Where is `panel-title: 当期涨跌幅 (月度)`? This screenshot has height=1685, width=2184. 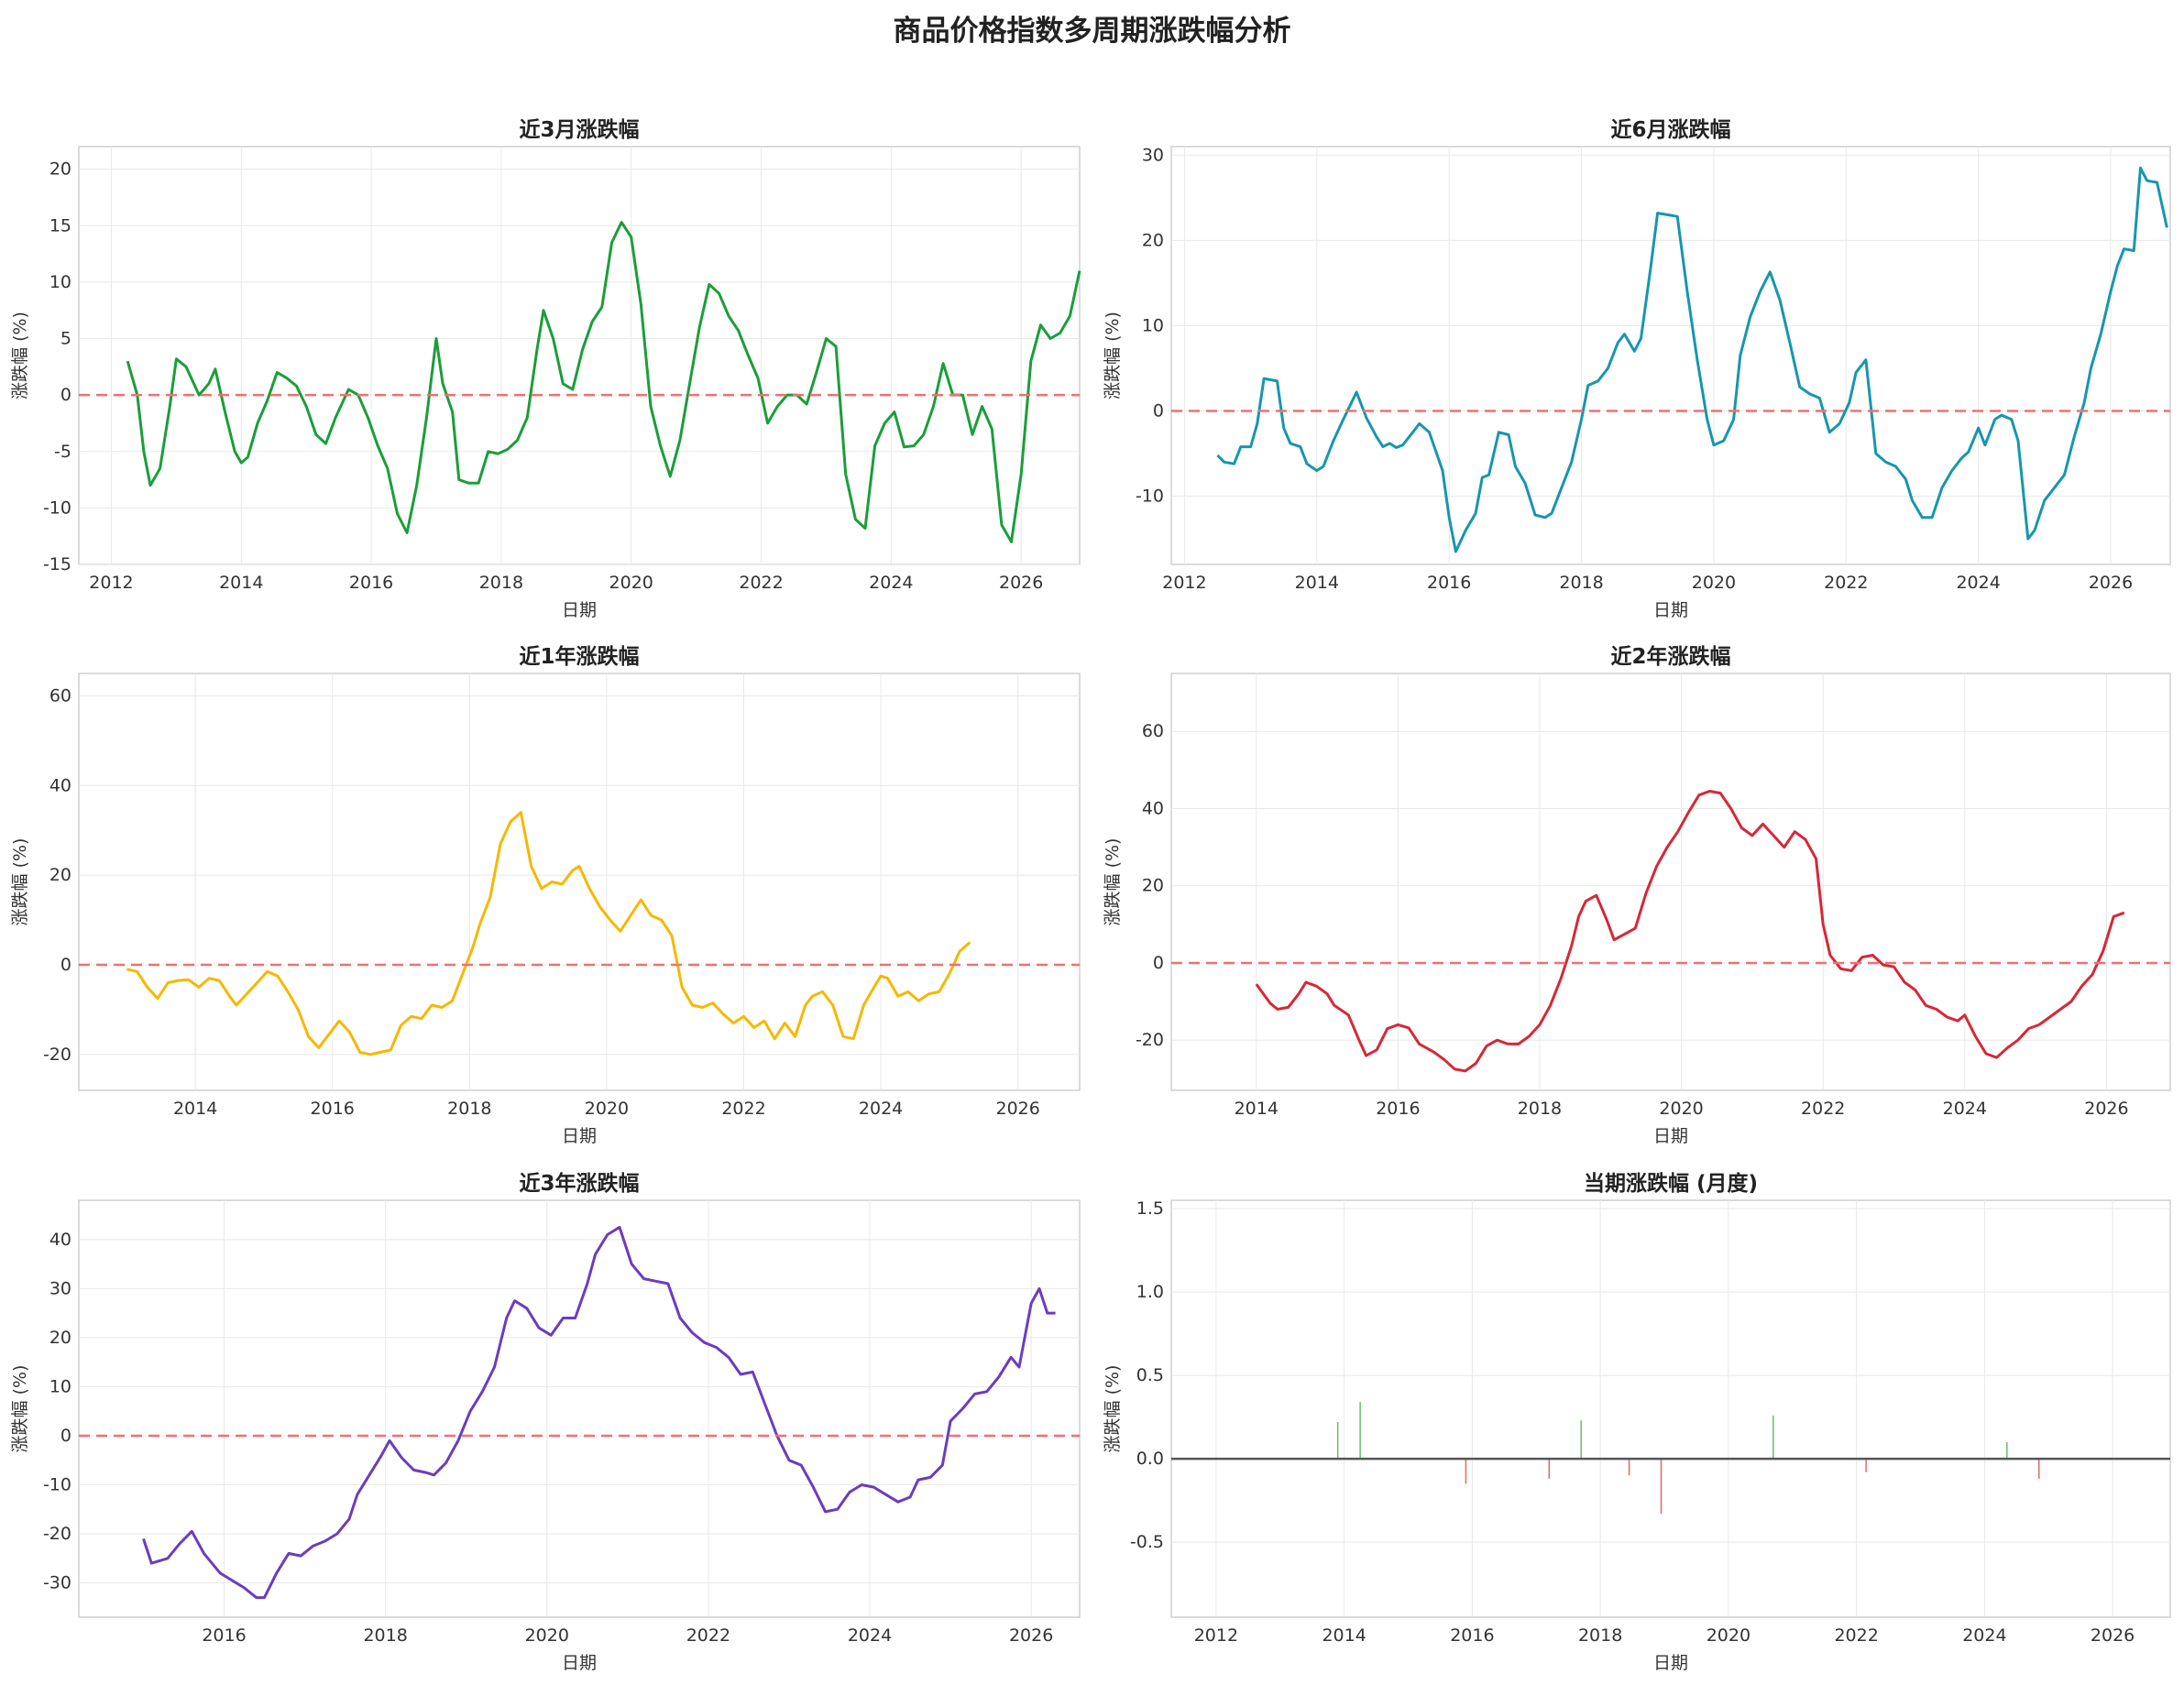
panel-title: 当期涨跌幅 (月度) is located at coordinates (1671, 1183).